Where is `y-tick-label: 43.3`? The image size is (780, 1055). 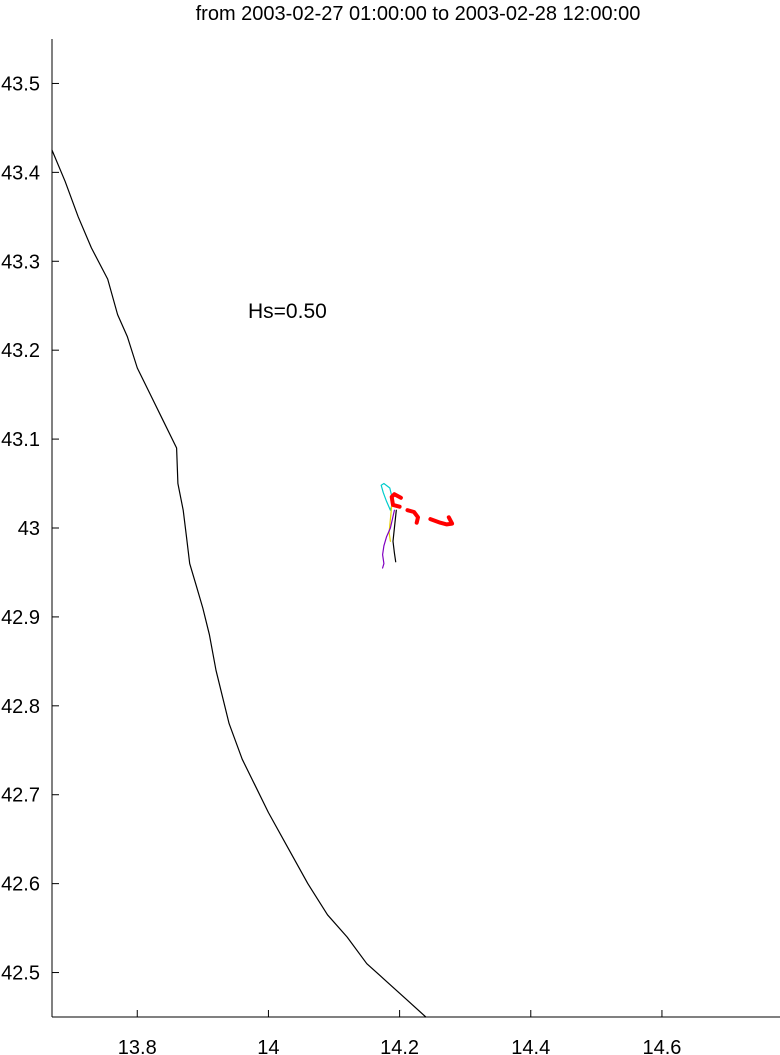
y-tick-label: 43.3 is located at coordinates (20, 262).